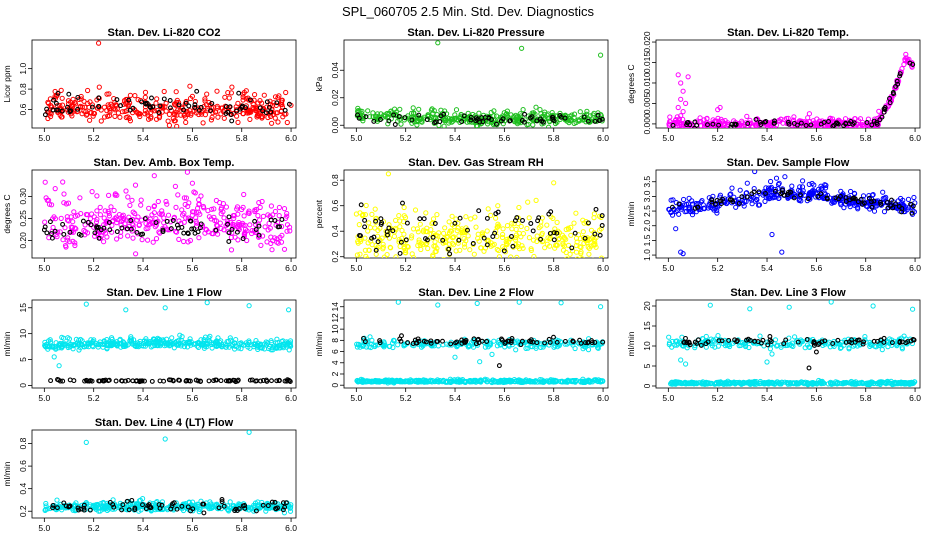 The width and height of the screenshot is (936, 540). Describe the element at coordinates (167, 106) in the screenshot. I see `series-secondary` at that location.